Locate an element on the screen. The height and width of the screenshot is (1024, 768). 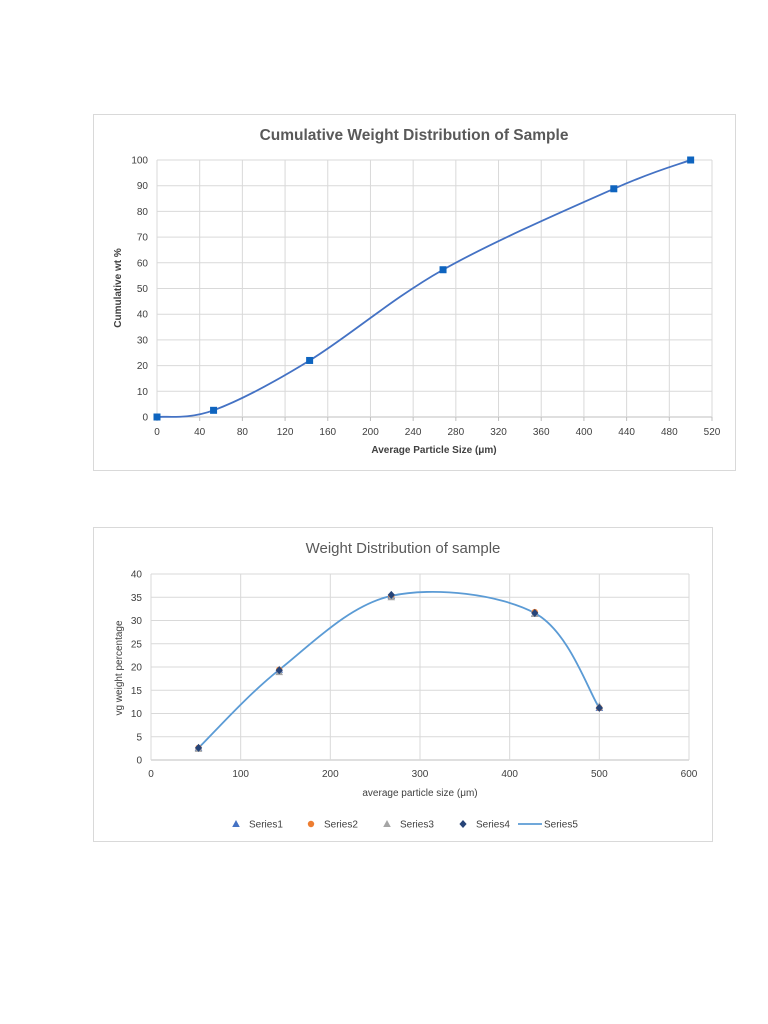
legend-swatch-series3 is located at coordinates (387, 823).